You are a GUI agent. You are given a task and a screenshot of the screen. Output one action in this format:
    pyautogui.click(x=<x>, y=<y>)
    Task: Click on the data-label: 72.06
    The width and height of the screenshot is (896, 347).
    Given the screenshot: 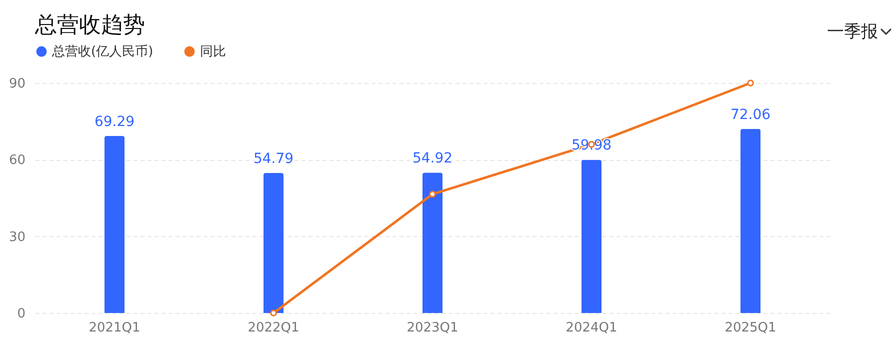 What is the action you would take?
    pyautogui.click(x=750, y=114)
    